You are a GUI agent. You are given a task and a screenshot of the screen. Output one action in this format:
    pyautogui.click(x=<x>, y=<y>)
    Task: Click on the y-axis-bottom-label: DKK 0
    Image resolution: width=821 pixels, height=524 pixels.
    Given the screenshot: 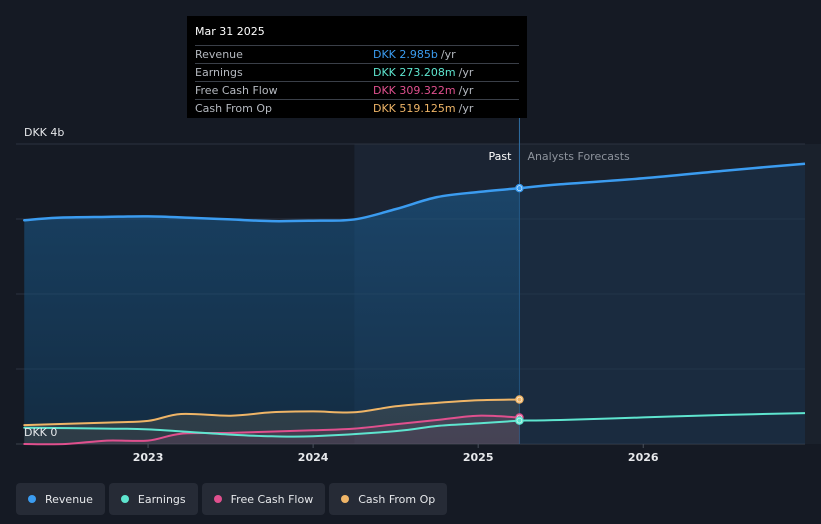 What is the action you would take?
    pyautogui.click(x=40, y=432)
    